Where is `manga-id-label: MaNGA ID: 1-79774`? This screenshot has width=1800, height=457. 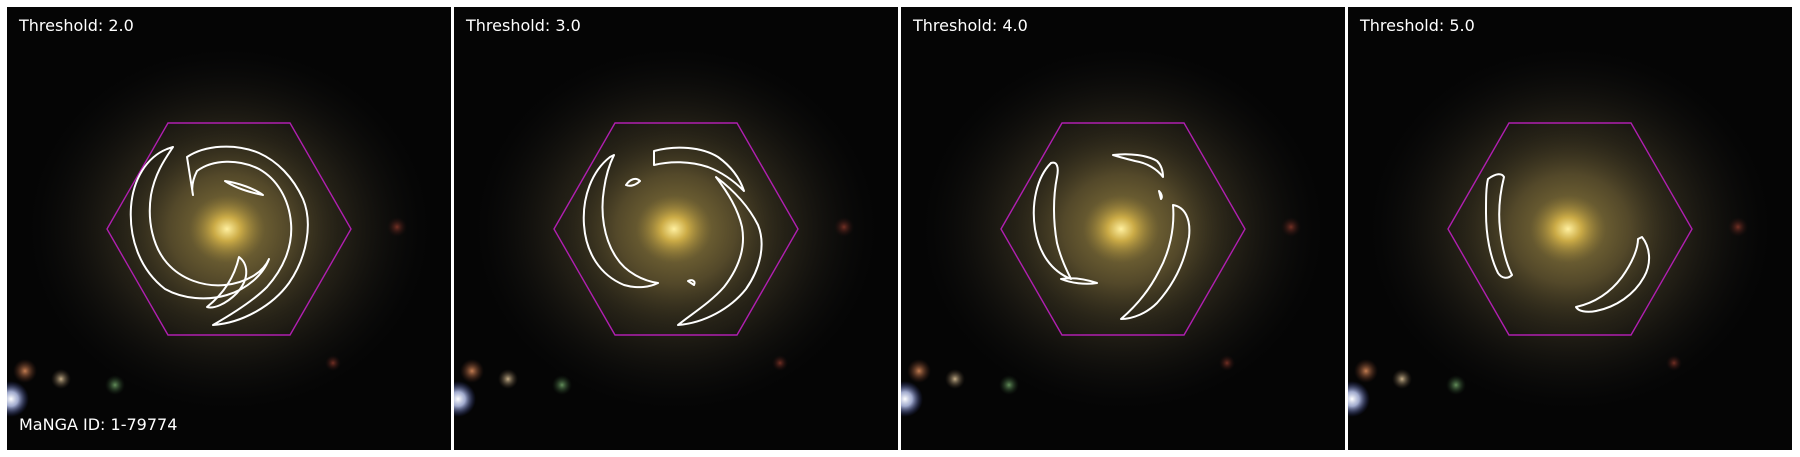 manga-id-label: MaNGA ID: 1-79774 is located at coordinates (98, 424).